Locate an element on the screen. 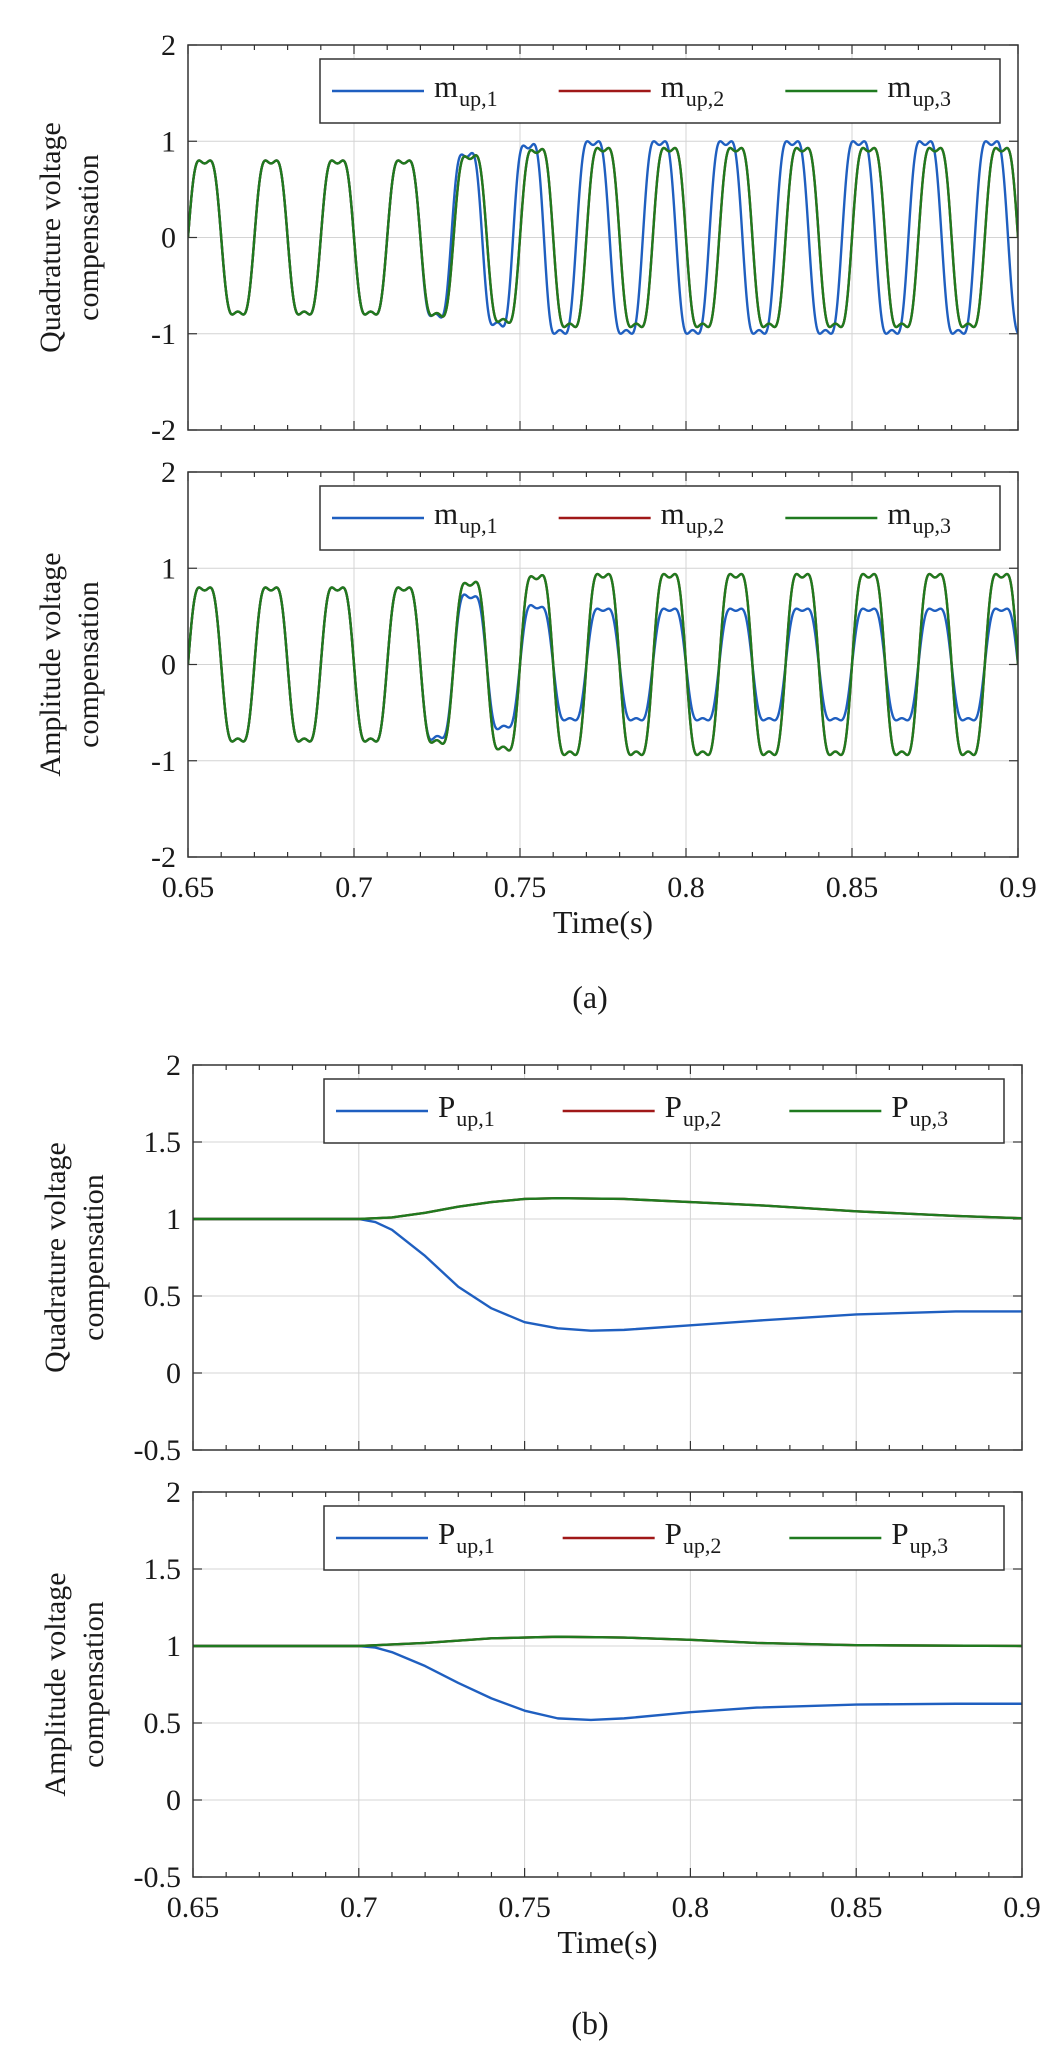  axis-ticks is located at coordinates (603, 664).